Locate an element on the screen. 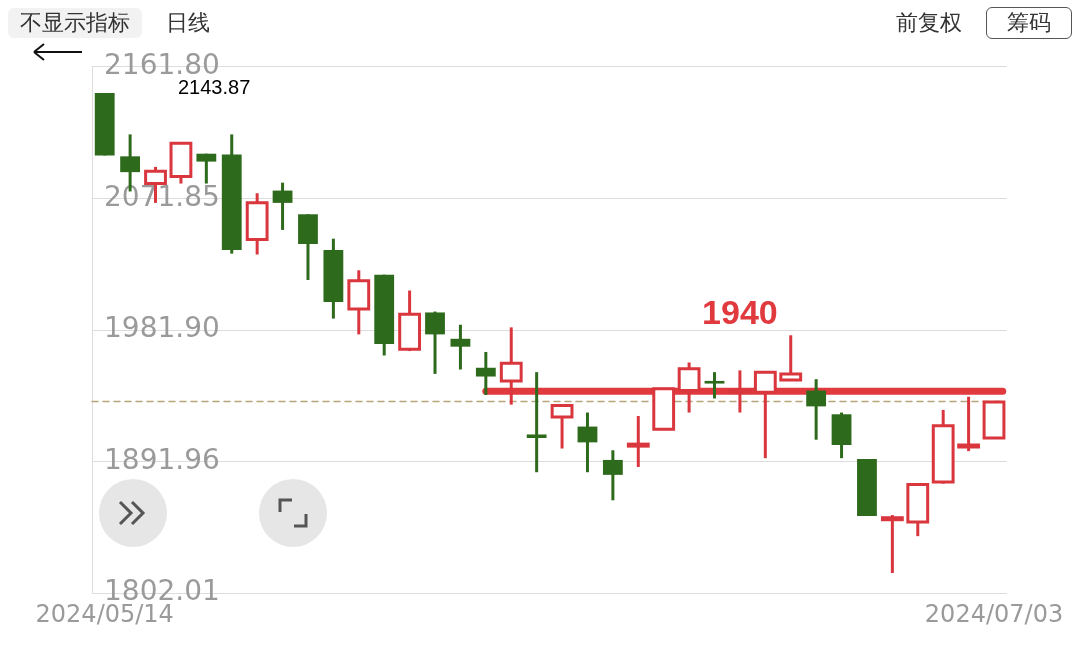 The image size is (1080, 652). ref-line-label: 1940 is located at coordinates (740, 311).